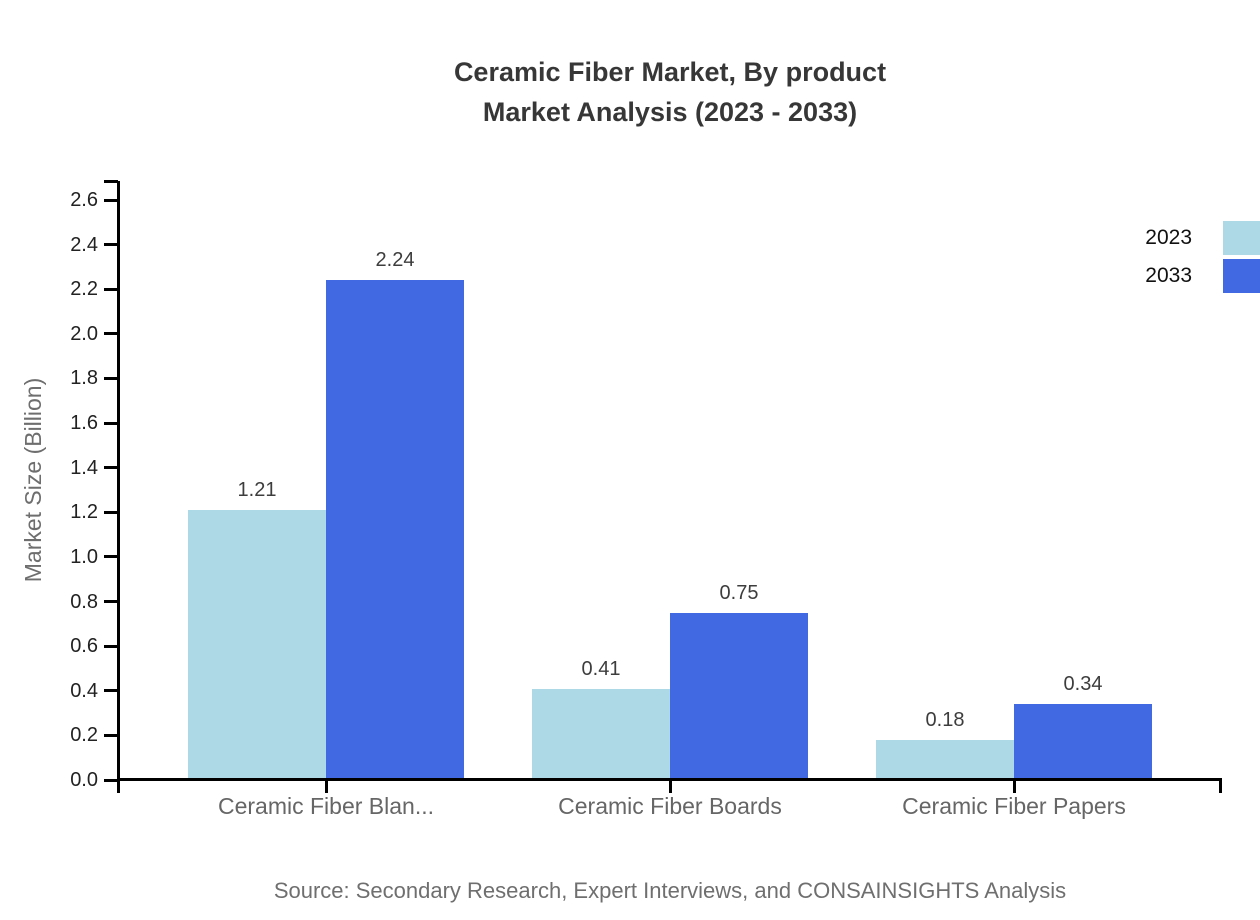 The image size is (1260, 920). I want to click on y-axis-tick-label: 1.8, so click(84, 378).